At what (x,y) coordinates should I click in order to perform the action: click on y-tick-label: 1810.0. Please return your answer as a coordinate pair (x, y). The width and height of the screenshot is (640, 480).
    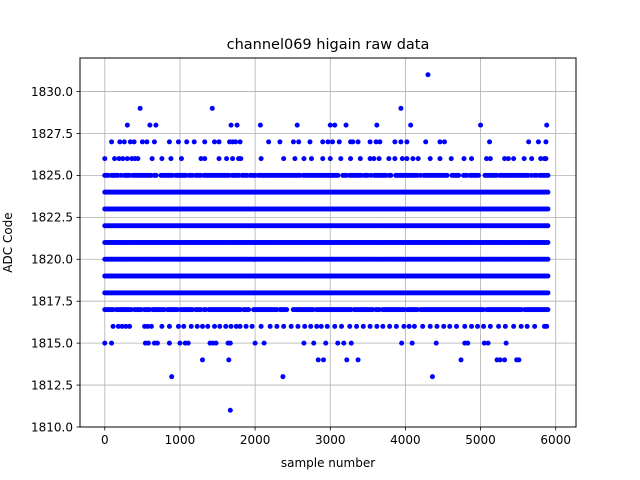
    Looking at the image, I should click on (52, 427).